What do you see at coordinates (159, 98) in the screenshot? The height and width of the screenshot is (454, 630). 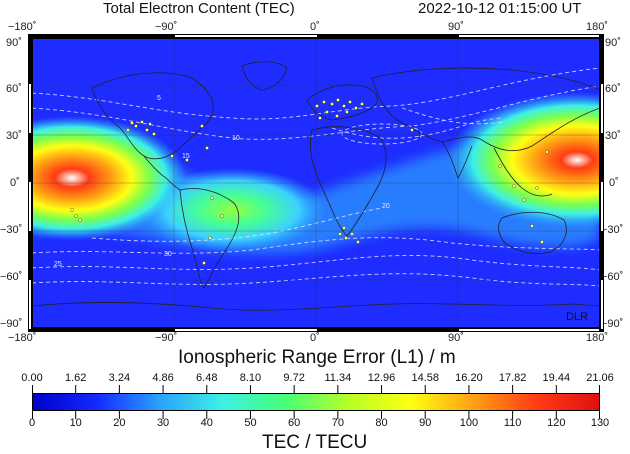 I see `contour-label-5: 5` at bounding box center [159, 98].